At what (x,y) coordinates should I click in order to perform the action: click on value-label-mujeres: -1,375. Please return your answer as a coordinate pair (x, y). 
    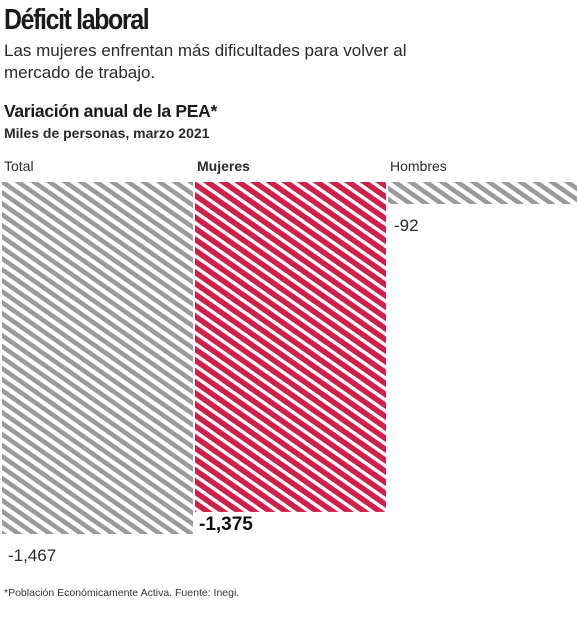
    Looking at the image, I should click on (226, 524).